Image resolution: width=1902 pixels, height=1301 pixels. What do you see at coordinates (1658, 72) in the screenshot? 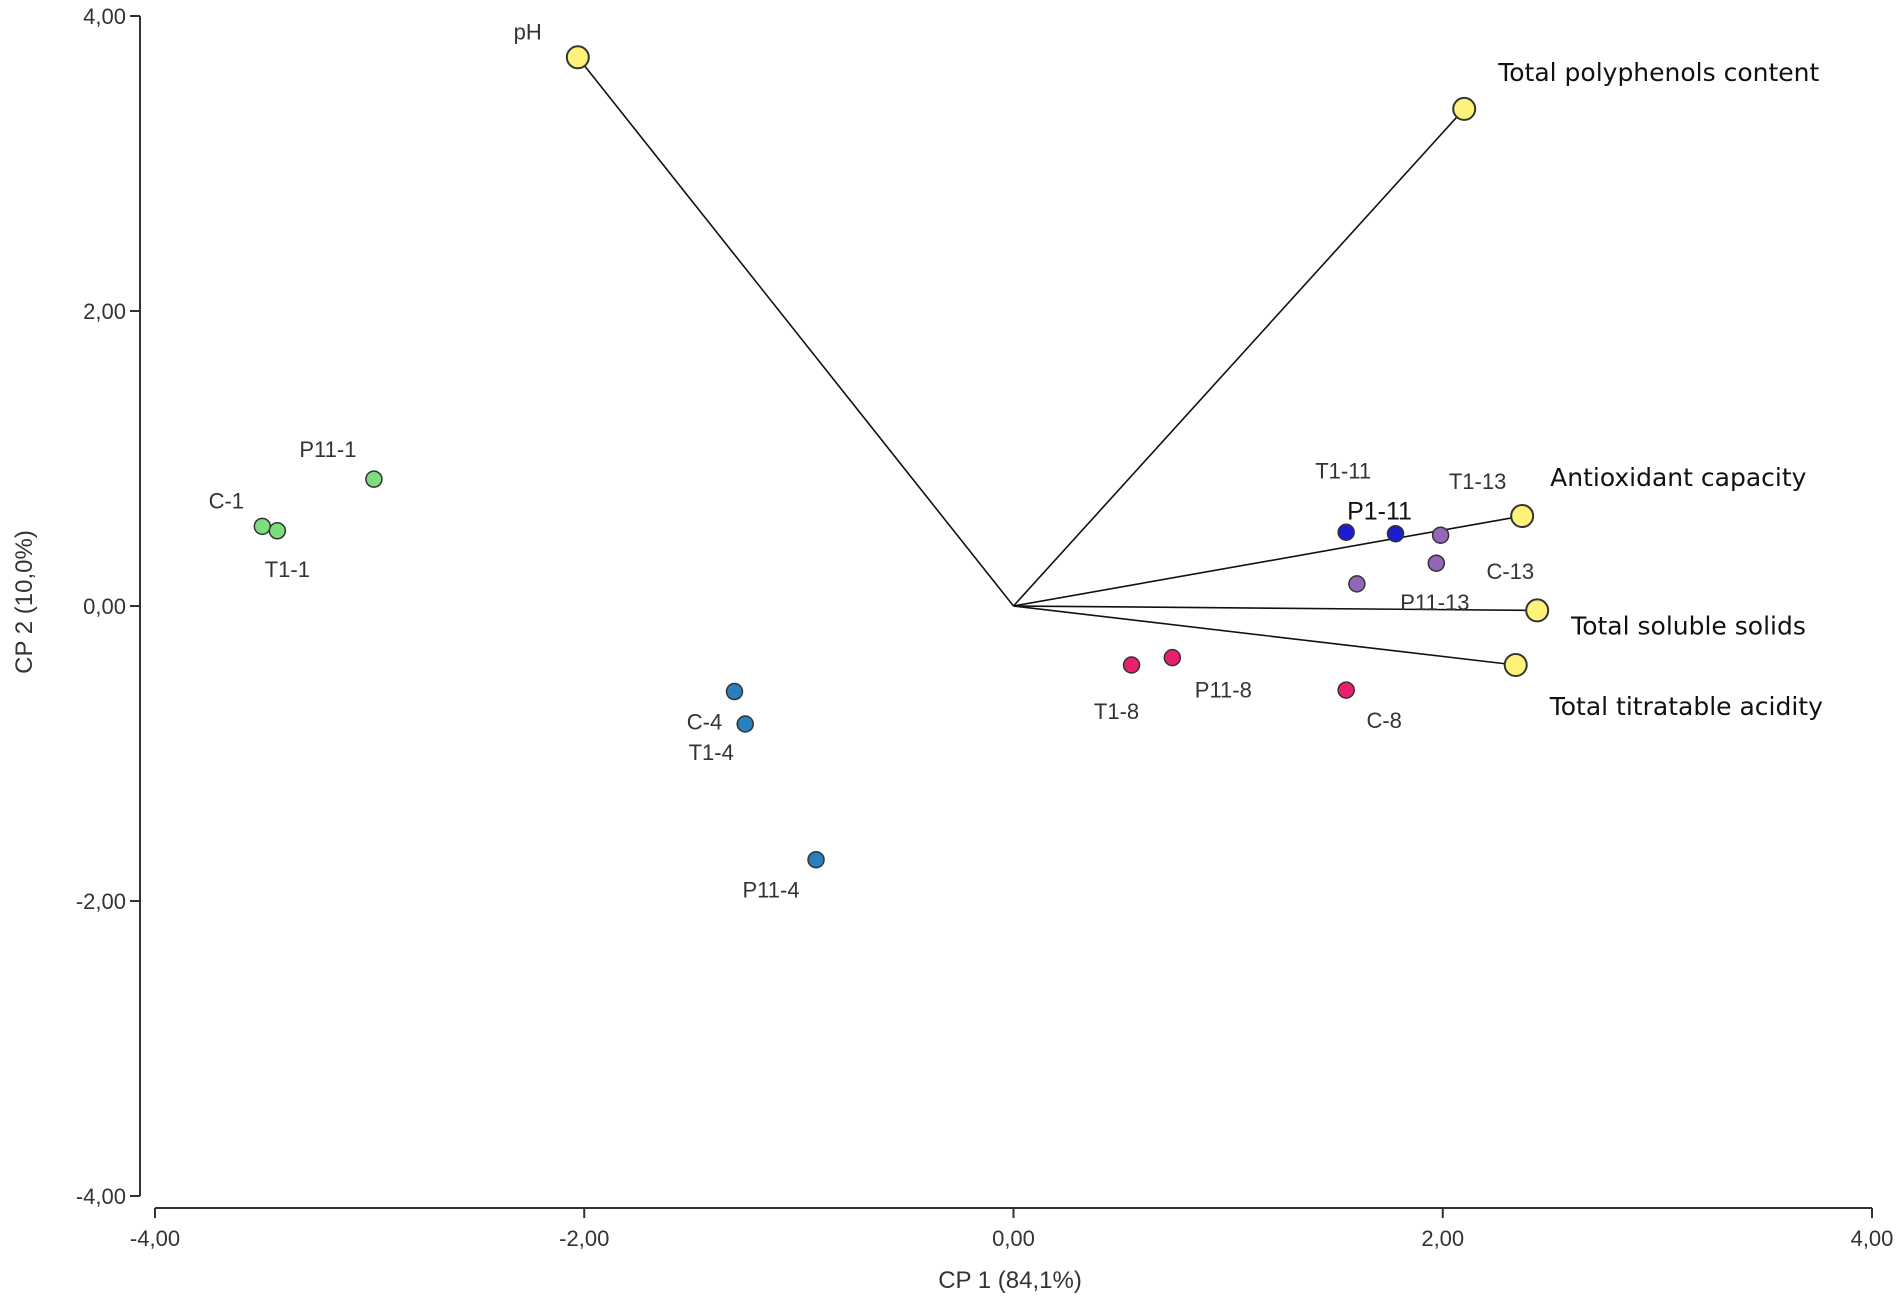
I see `loading-vector-label: Total polyphenols content` at bounding box center [1658, 72].